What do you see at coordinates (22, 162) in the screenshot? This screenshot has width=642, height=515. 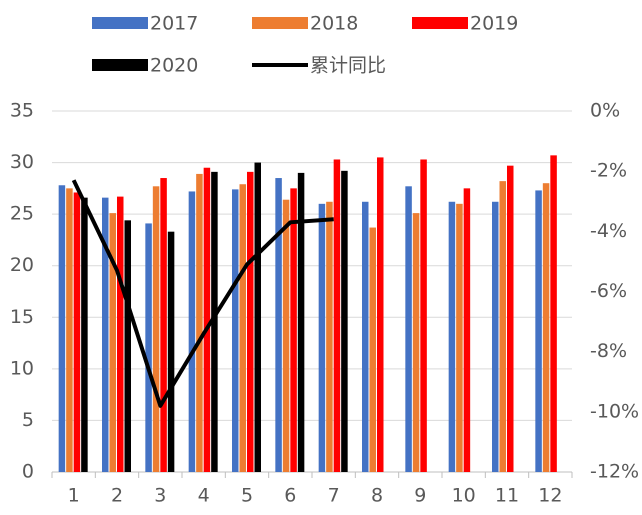 I see `y-tick-label: 30` at bounding box center [22, 162].